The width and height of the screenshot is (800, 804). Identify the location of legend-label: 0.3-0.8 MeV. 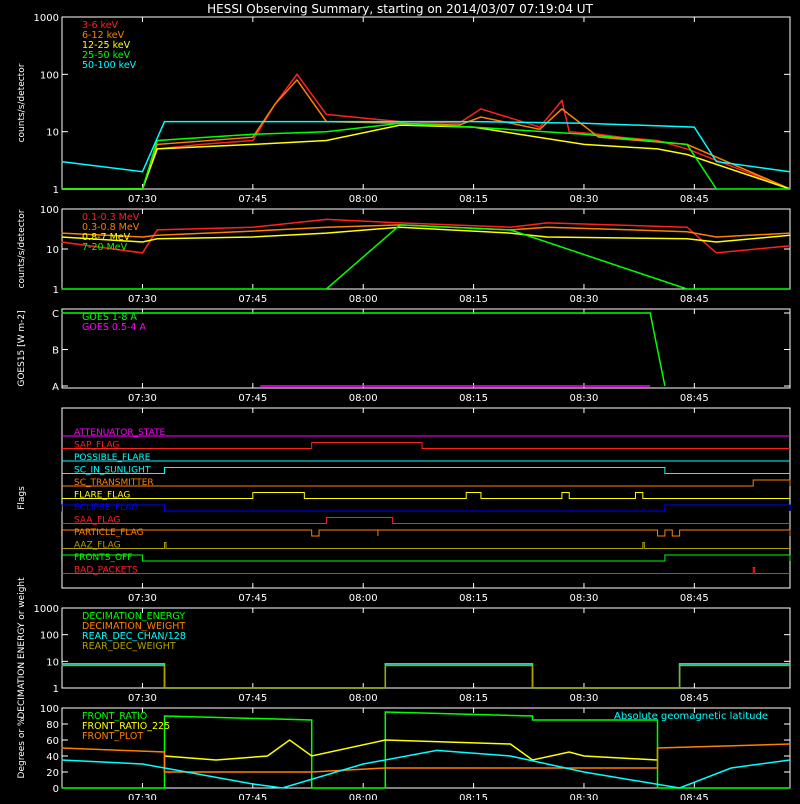
(111, 227).